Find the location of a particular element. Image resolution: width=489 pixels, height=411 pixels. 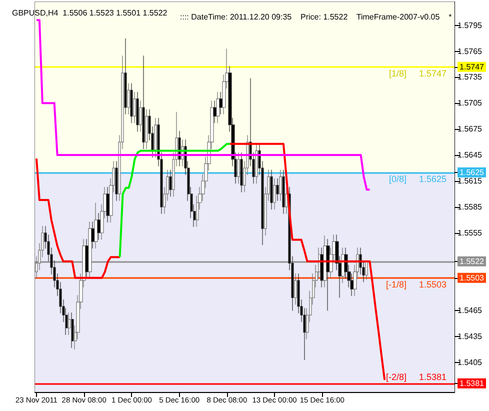

y-tick-label: 1.5405 is located at coordinates (470, 363).